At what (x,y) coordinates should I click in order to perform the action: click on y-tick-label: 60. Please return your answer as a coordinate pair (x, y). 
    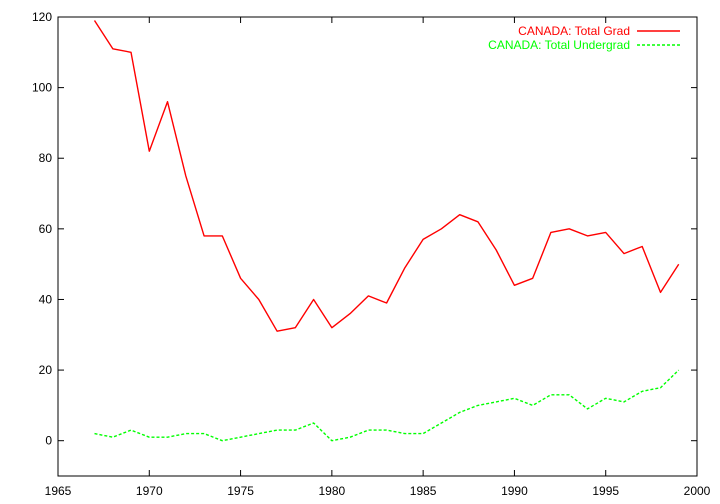
    Looking at the image, I should click on (46, 229).